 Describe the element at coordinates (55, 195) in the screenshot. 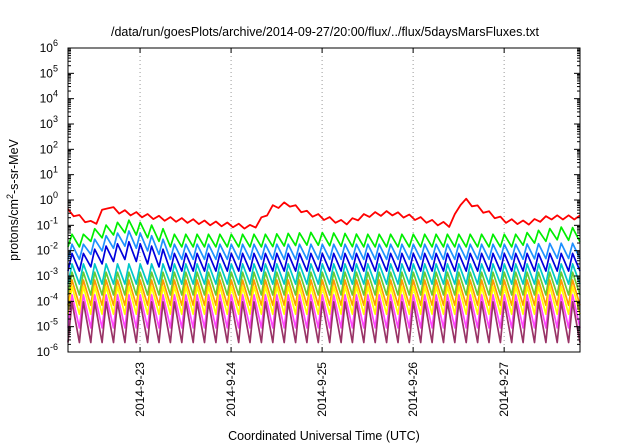

I see `y-tick-exponent: 0` at that location.